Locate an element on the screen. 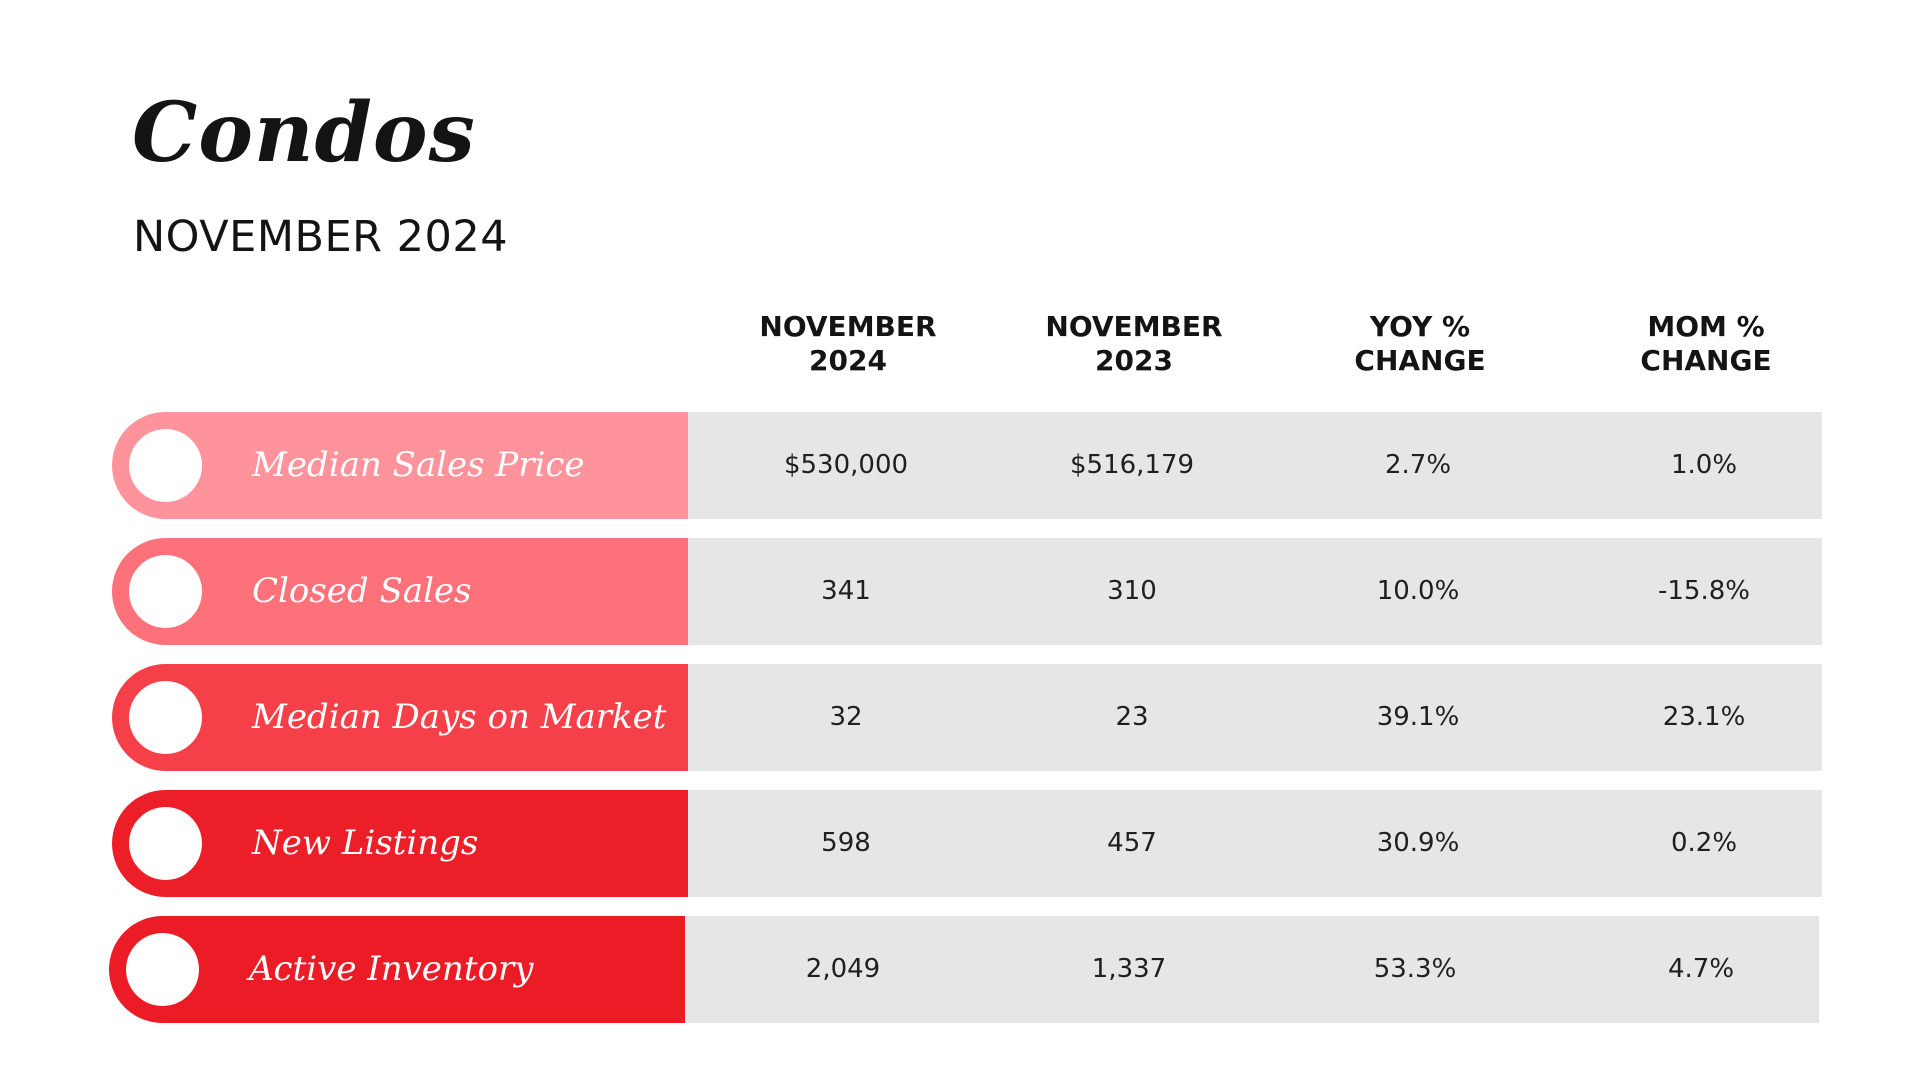 The image size is (1920, 1080). row-label-pill: Closed Sales is located at coordinates (400, 591).